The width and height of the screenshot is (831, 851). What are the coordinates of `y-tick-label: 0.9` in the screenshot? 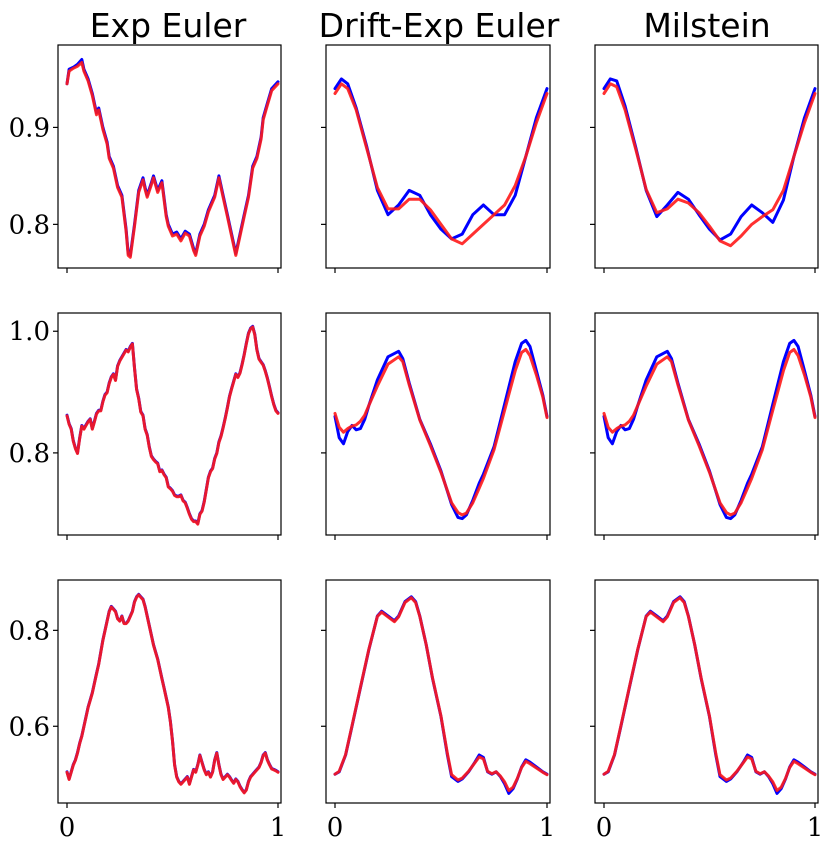 It's located at (29, 128).